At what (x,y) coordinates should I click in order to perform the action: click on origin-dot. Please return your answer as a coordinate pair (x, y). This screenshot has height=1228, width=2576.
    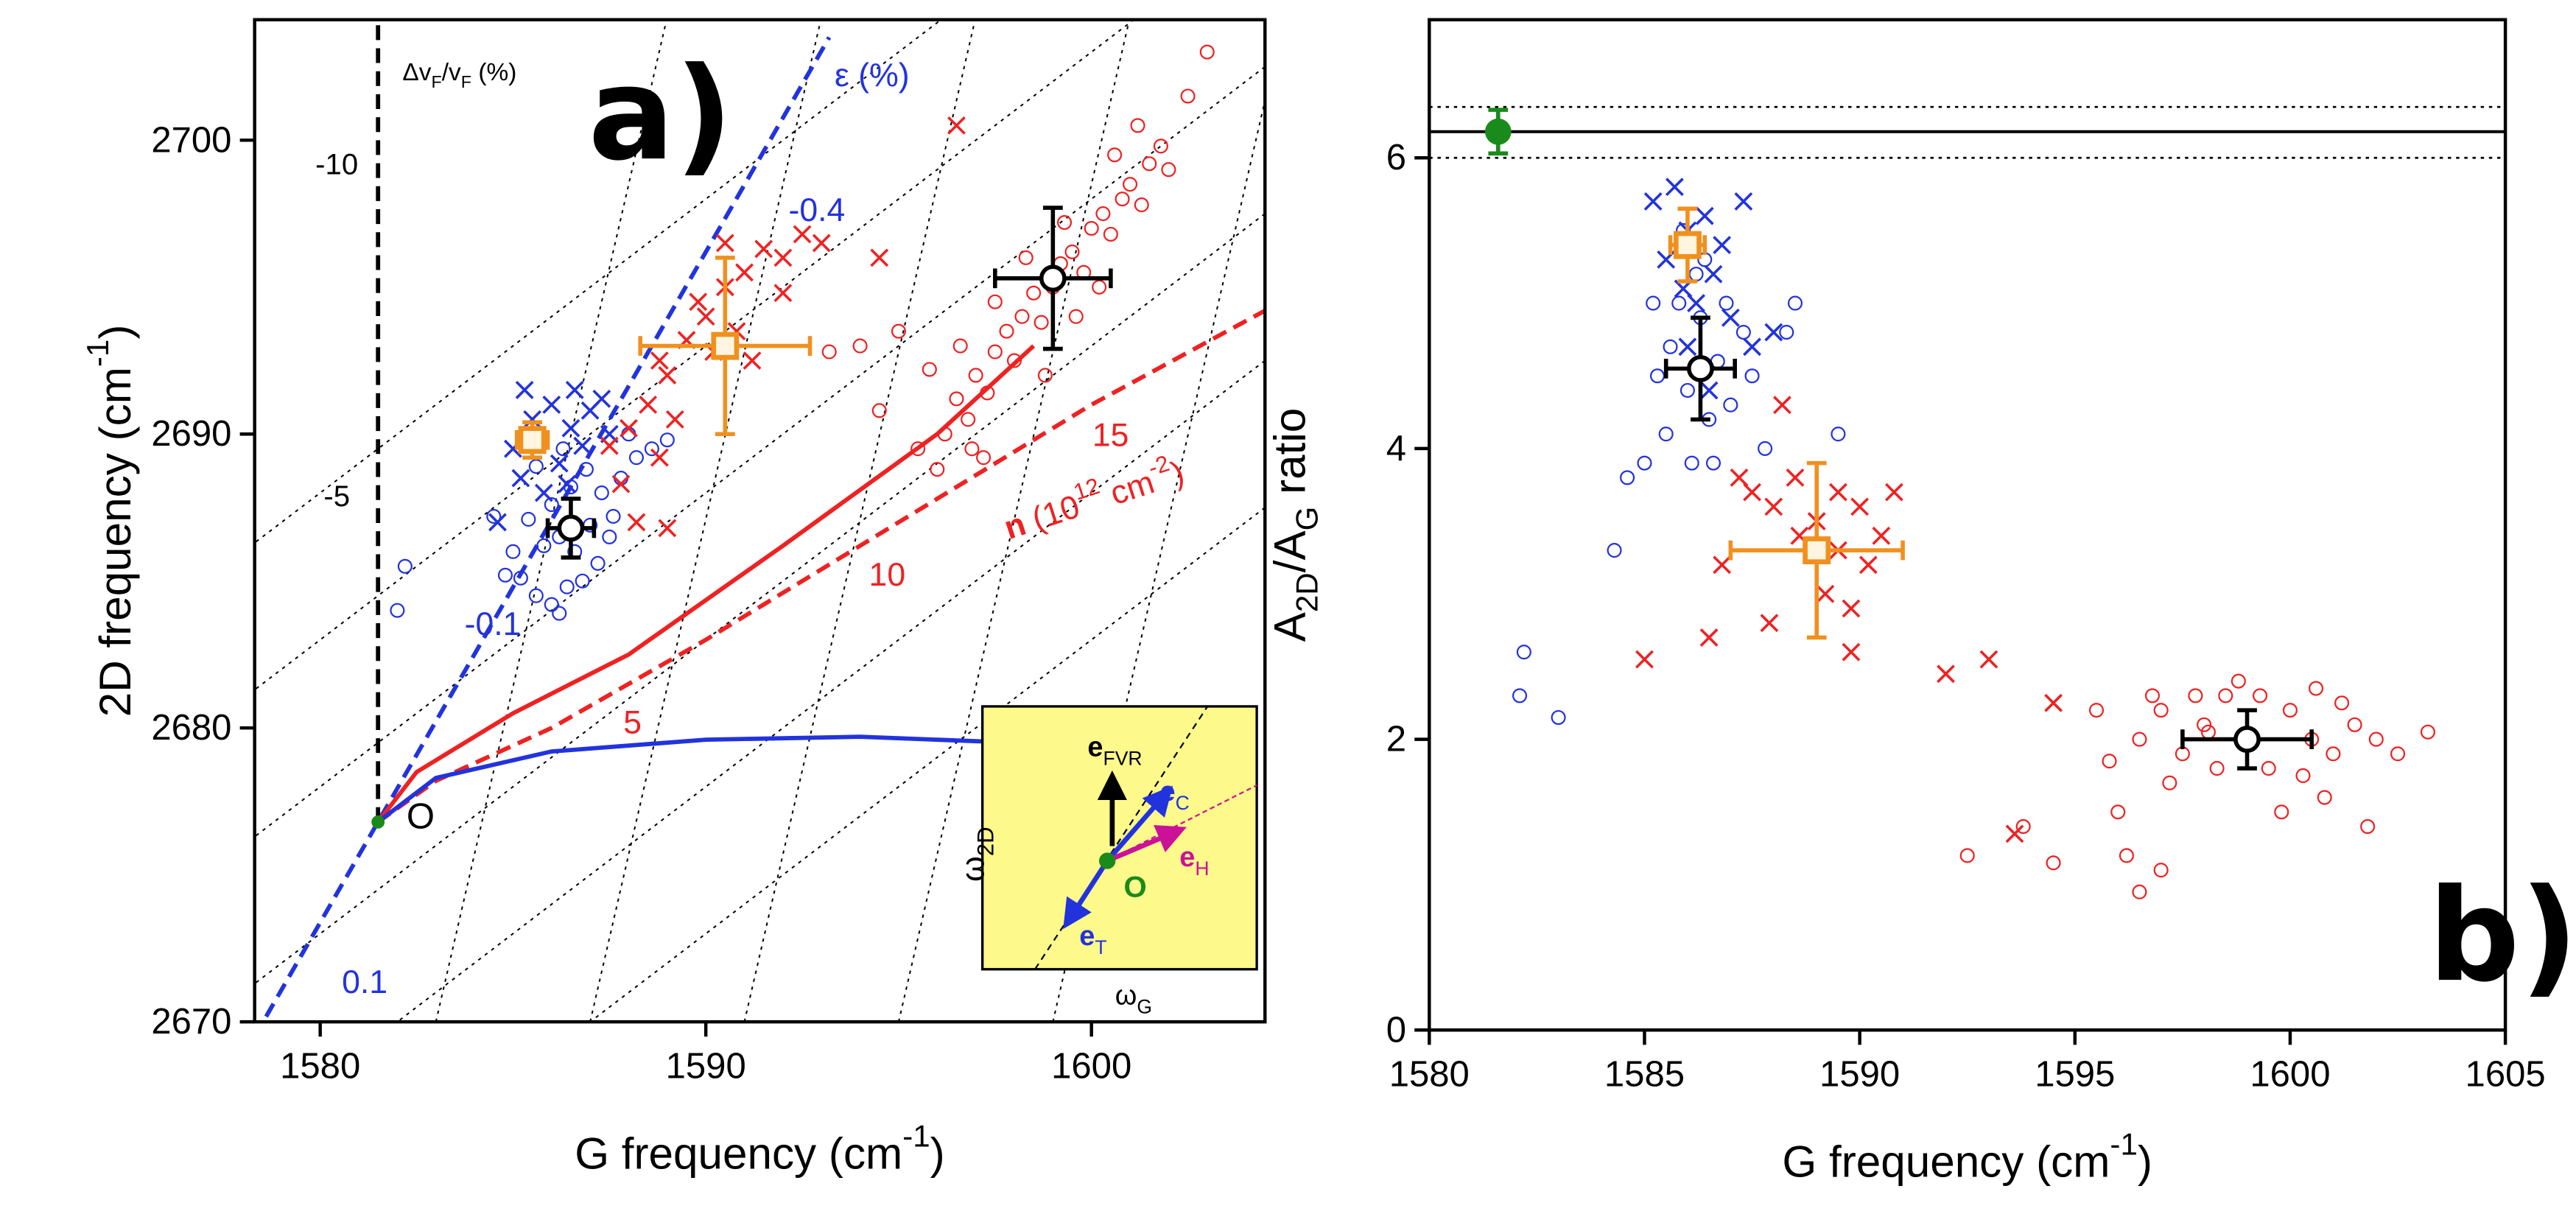
    Looking at the image, I should click on (1107, 860).